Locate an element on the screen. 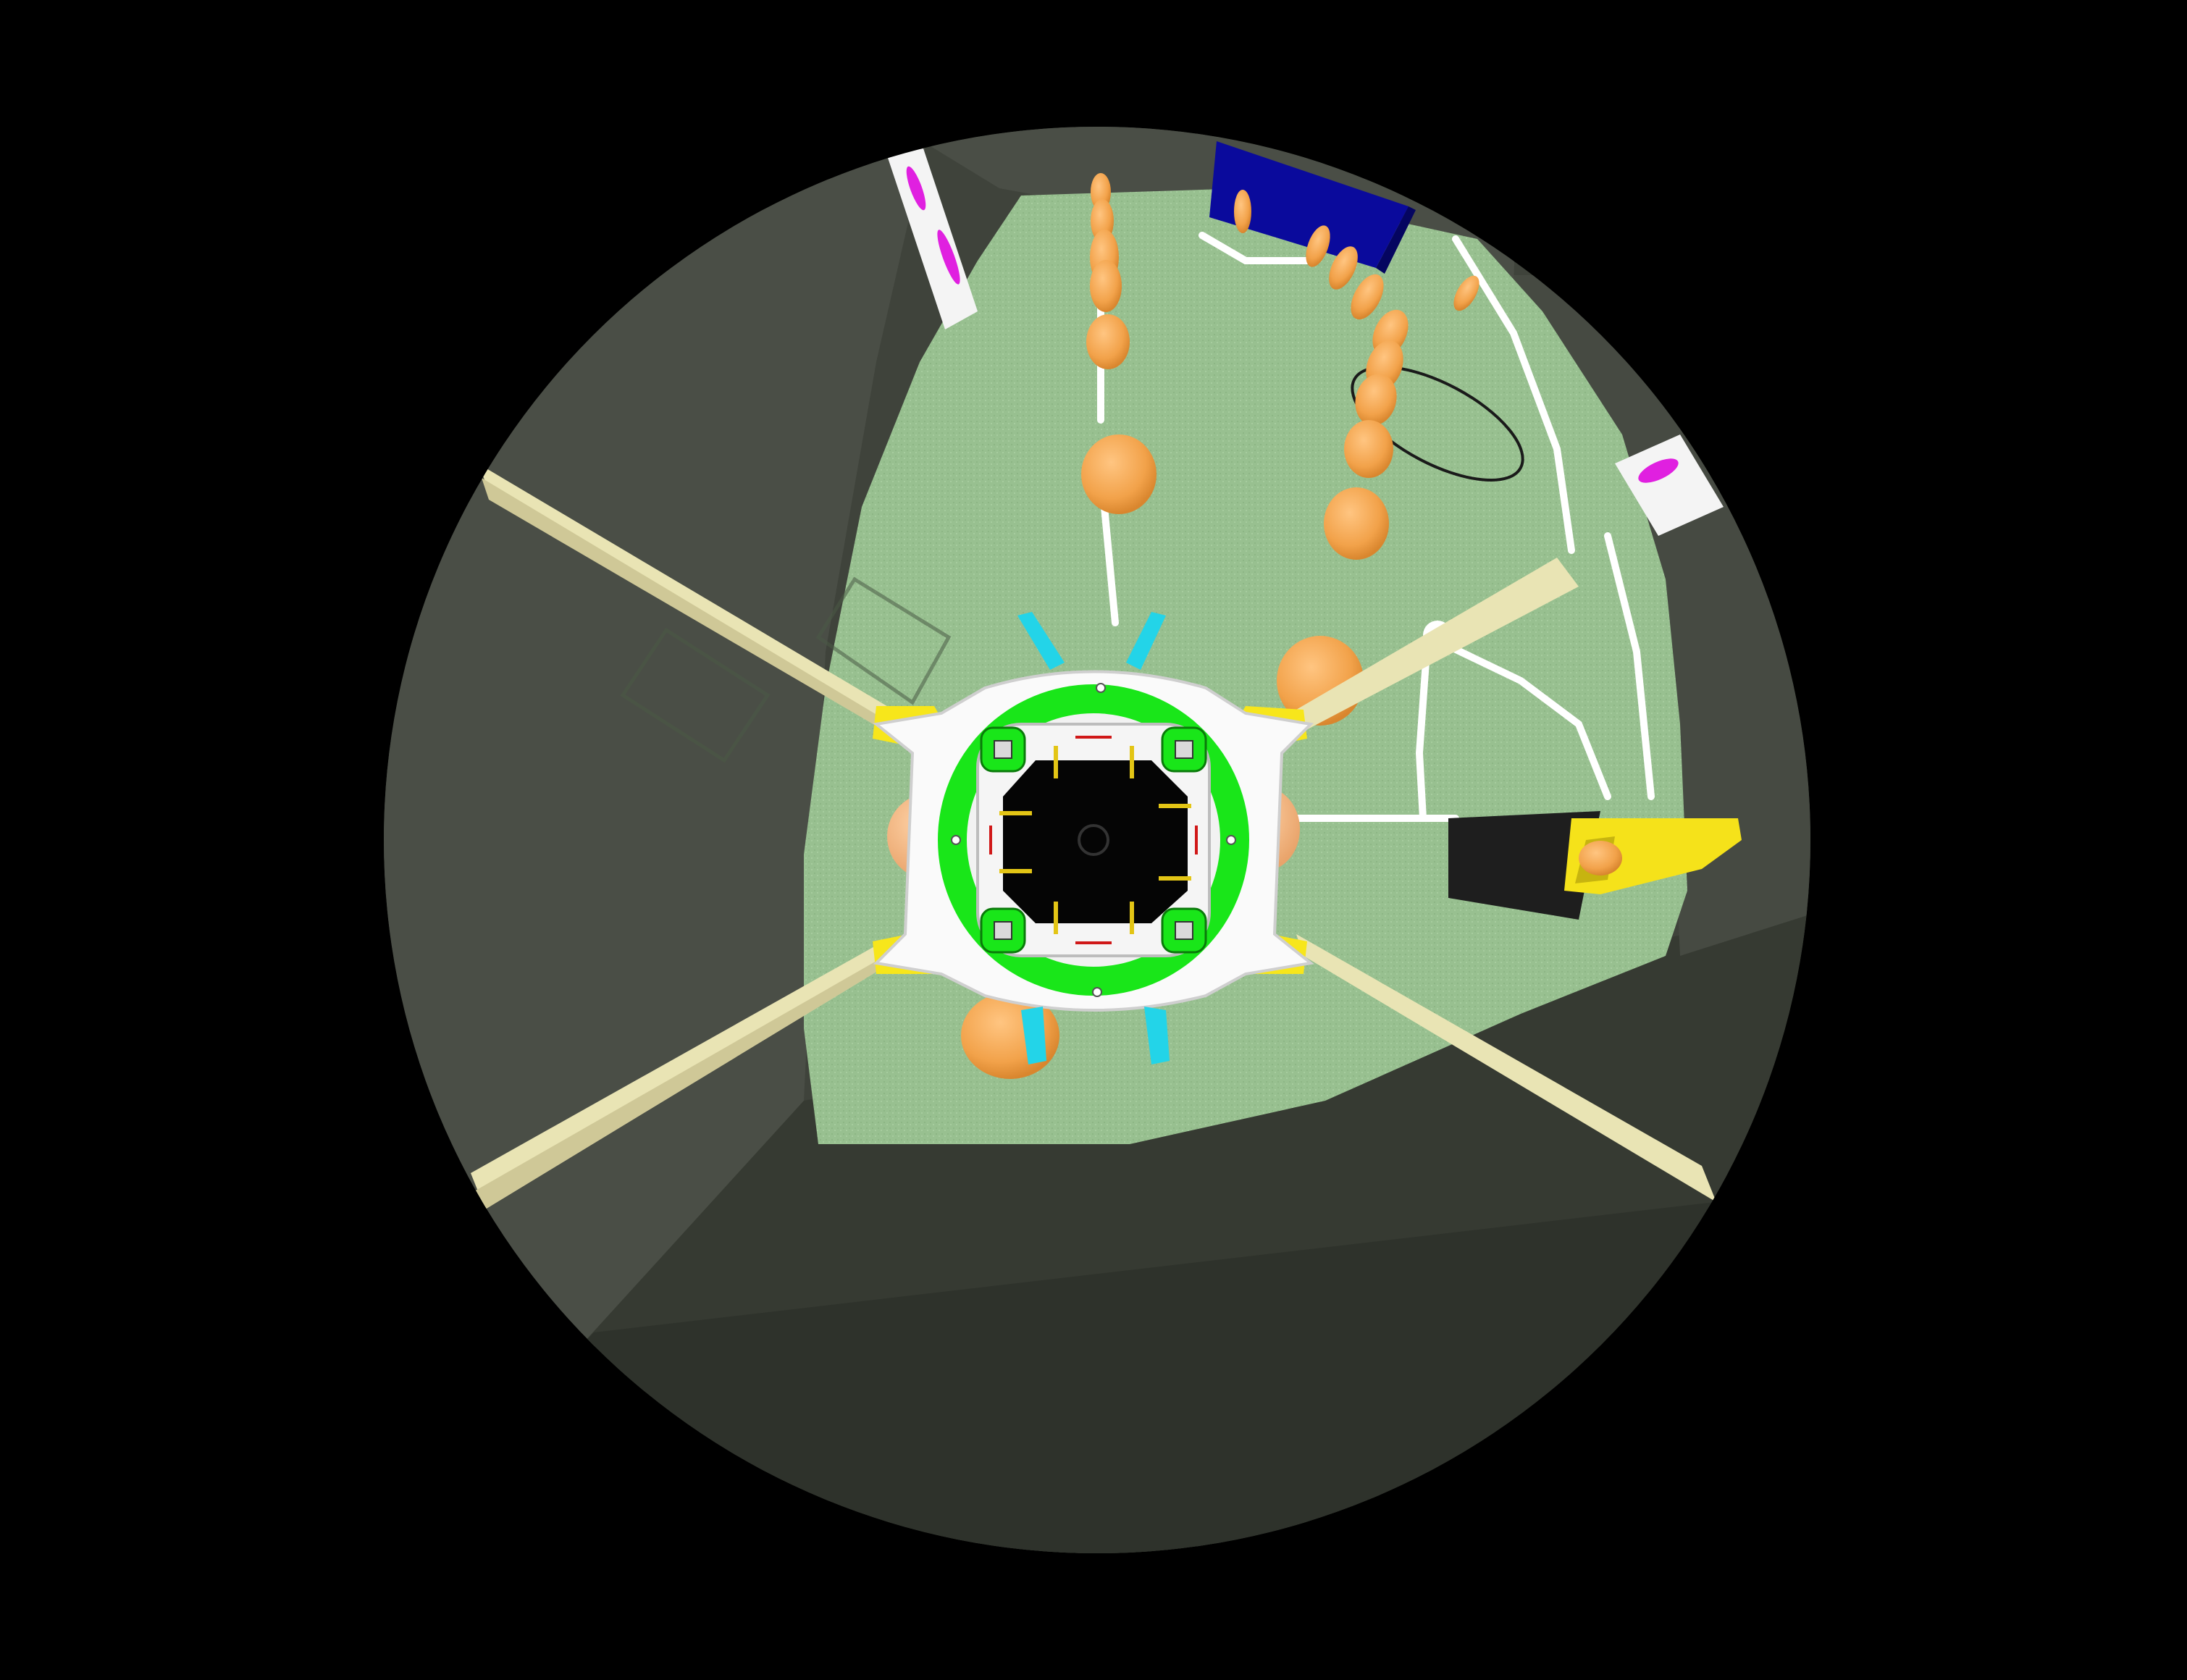  robot-corner-pads is located at coordinates (1093, 840).